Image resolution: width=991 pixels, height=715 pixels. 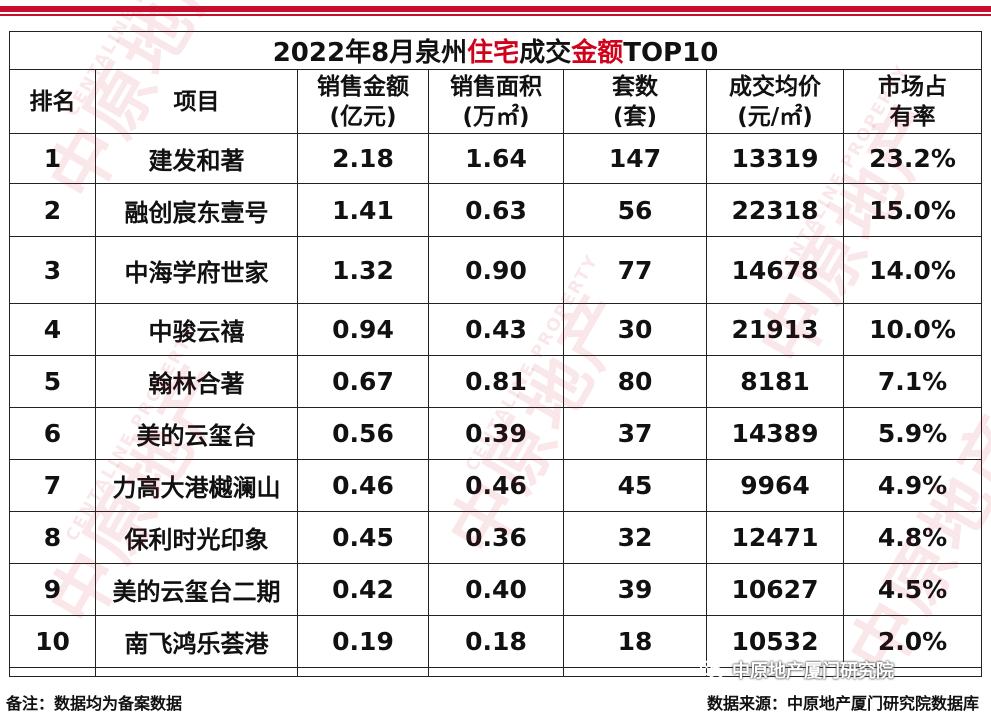 What do you see at coordinates (775, 537) in the screenshot?
I see `cell-price: 12471` at bounding box center [775, 537].